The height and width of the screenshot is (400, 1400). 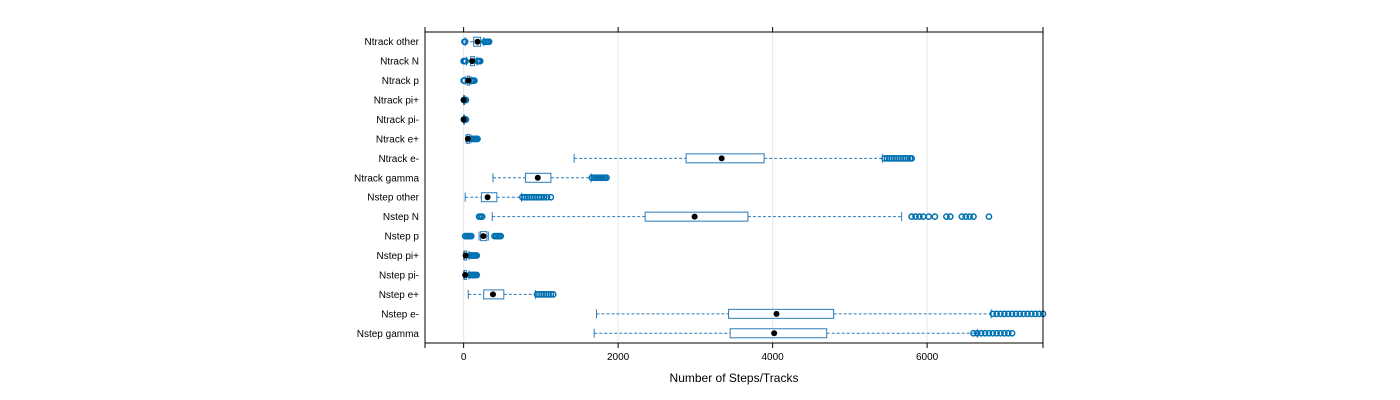 What do you see at coordinates (397, 139) in the screenshot?
I see `category-label: Ntrack e+` at bounding box center [397, 139].